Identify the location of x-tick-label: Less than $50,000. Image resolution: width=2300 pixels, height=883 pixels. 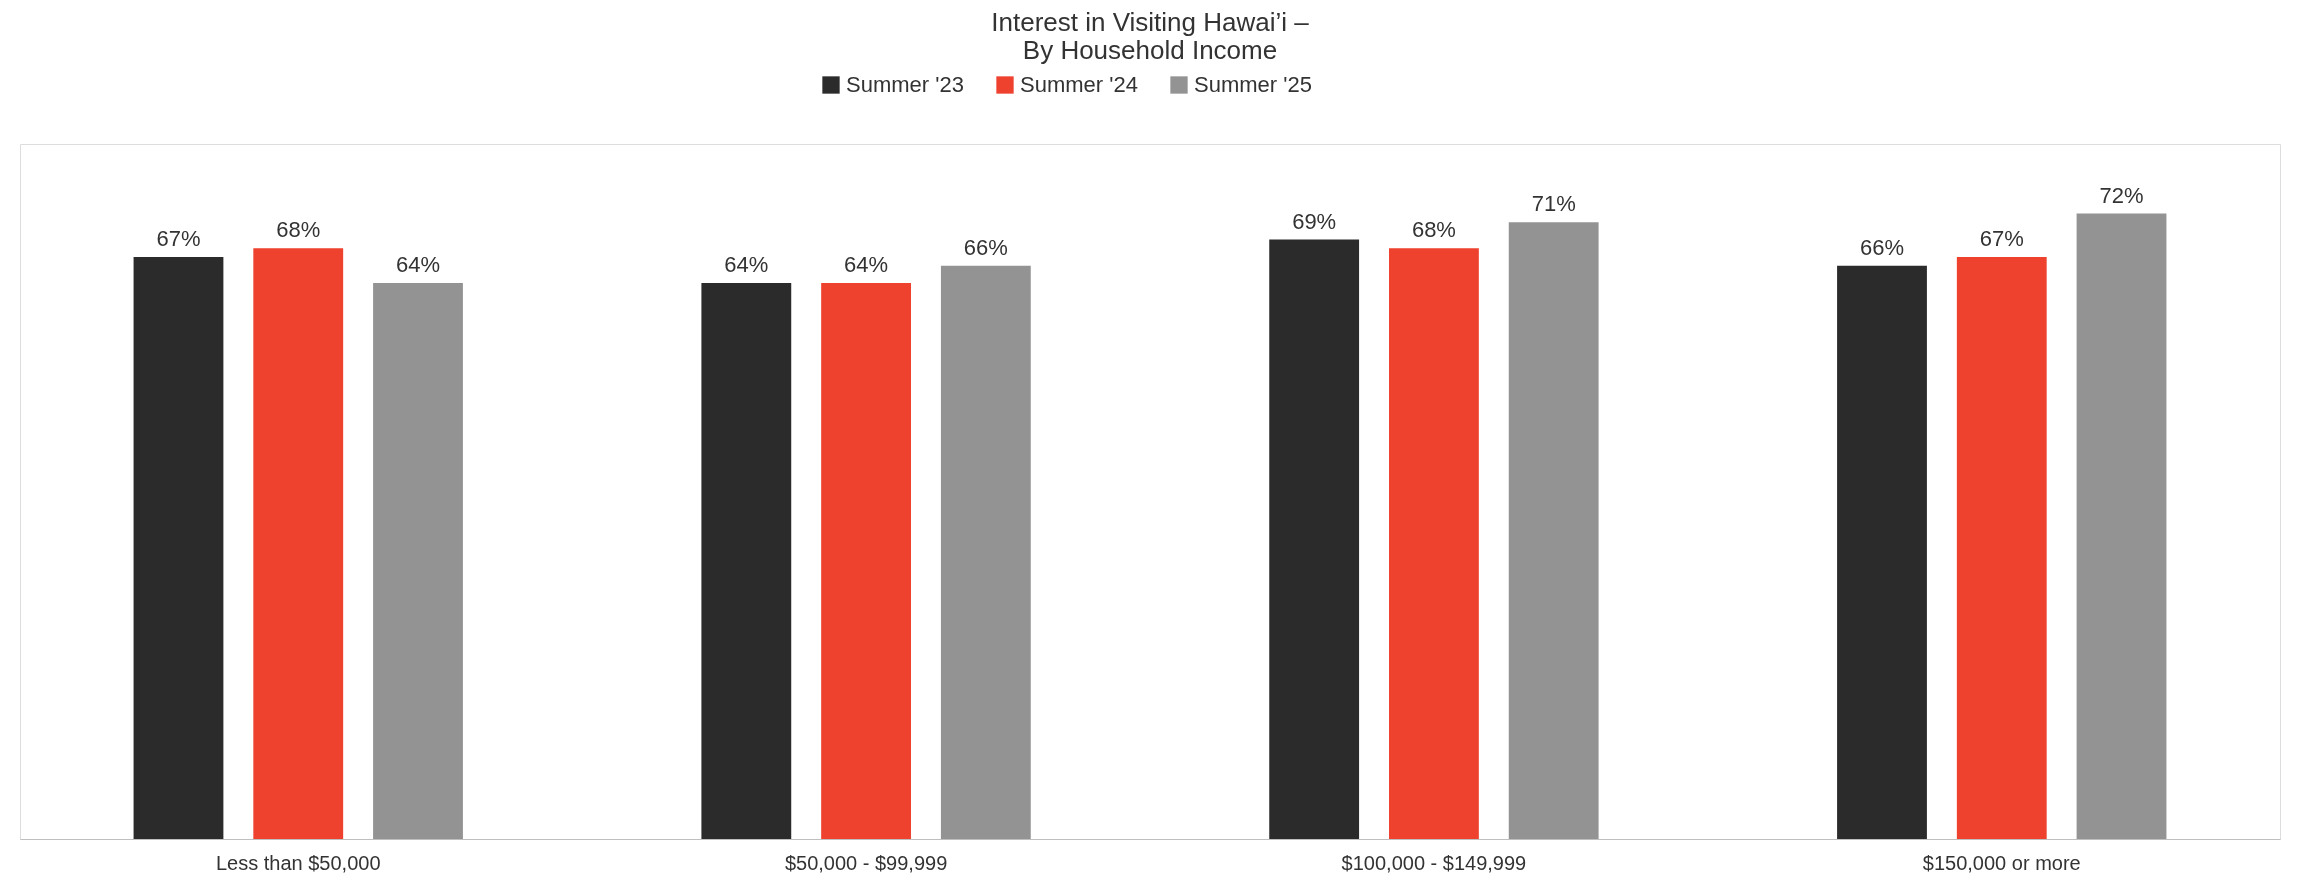
(298, 862).